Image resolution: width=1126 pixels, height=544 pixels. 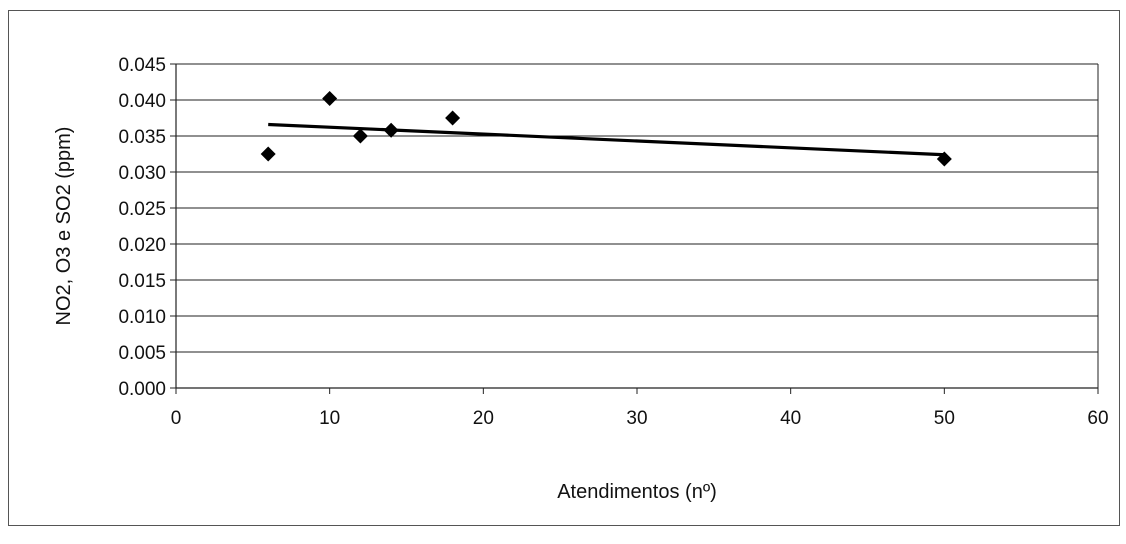 I want to click on y-tick-label: 0.030, so click(x=142, y=173).